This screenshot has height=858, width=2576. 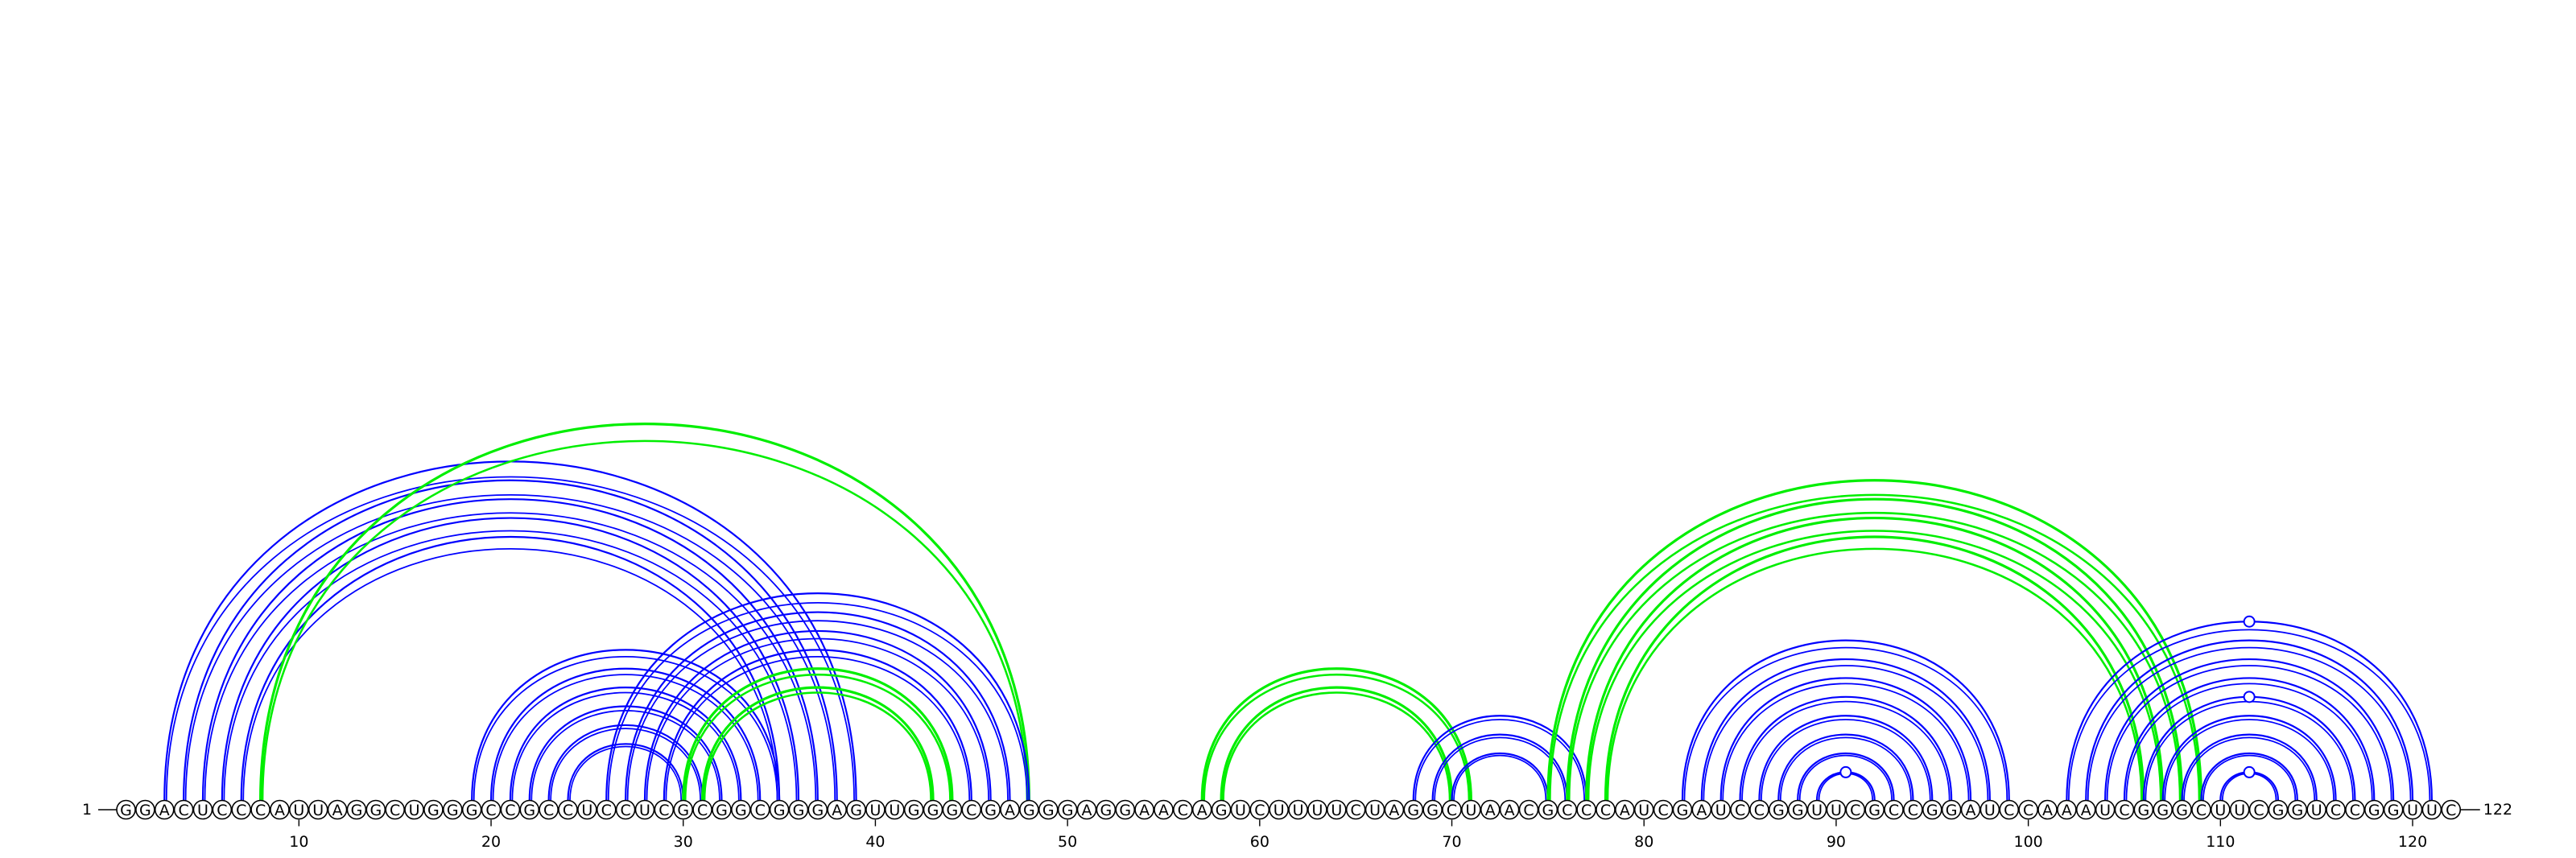 What do you see at coordinates (625, 809) in the screenshot?
I see `nucleotide-27: C` at bounding box center [625, 809].